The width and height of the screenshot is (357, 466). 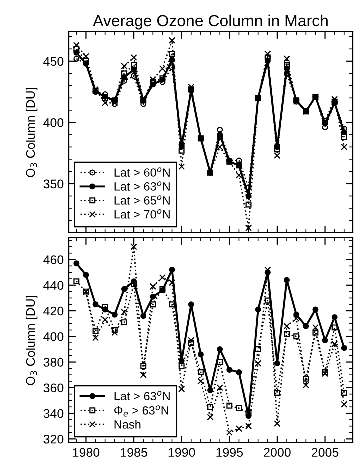 What do you see at coordinates (182, 453) in the screenshot?
I see `x-tick-label: 1990` at bounding box center [182, 453].